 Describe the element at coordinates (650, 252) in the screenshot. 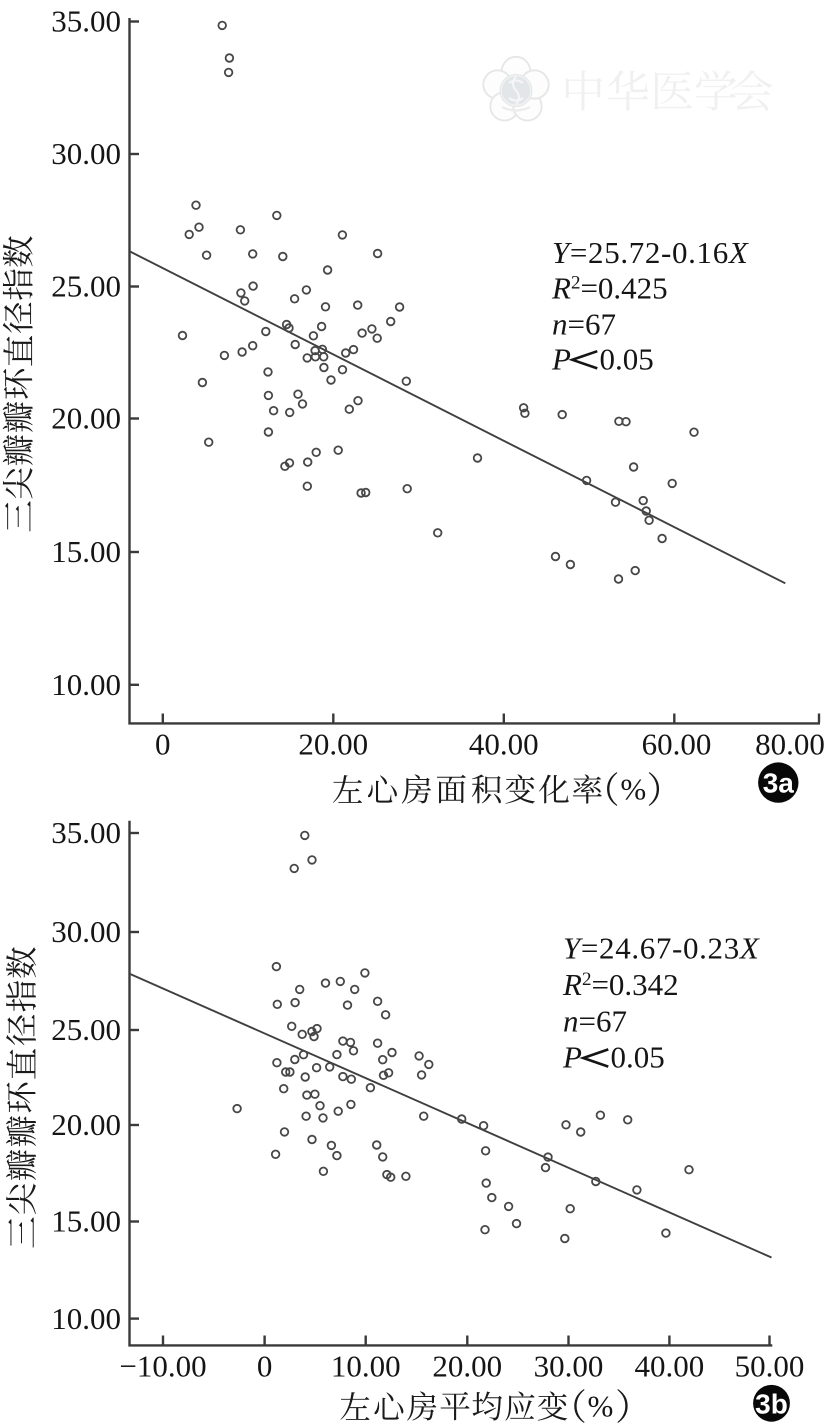

I see `svg-text: Y=25.72-0.16X` at that location.